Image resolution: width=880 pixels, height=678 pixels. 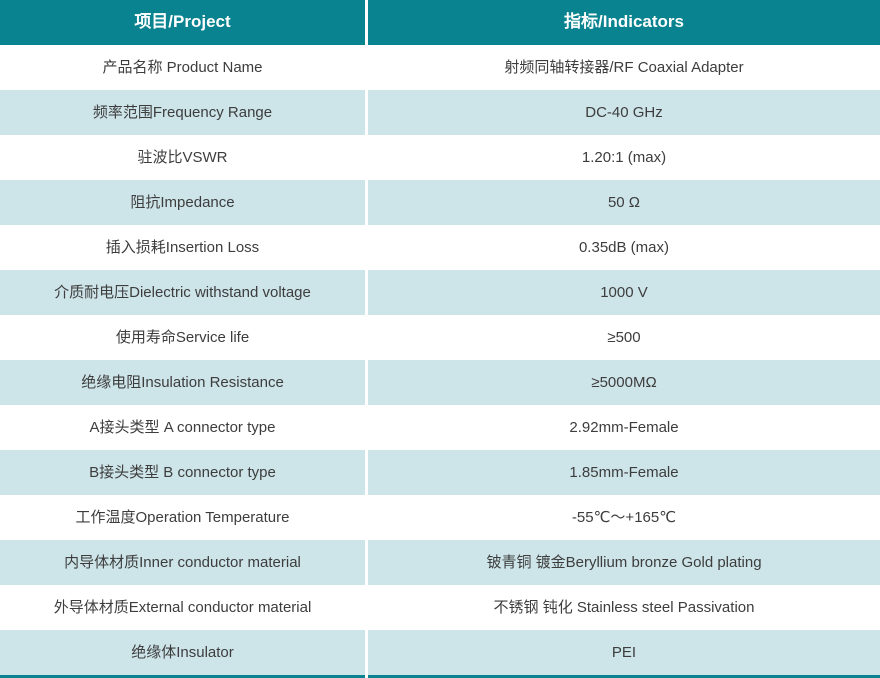 I want to click on table-row: A接头类型 A connector type 2.92mm-Female, so click(x=440, y=427).